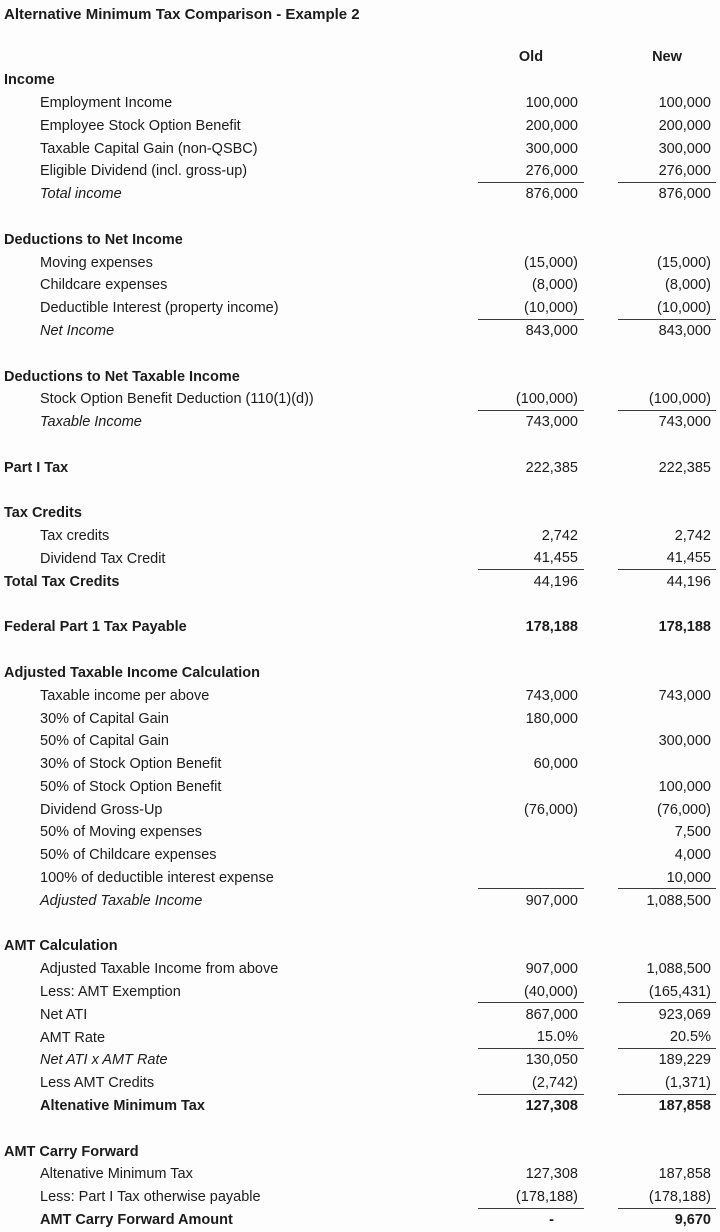  Describe the element at coordinates (684, 1060) in the screenshot. I see `value-cell-new: 189,229` at that location.